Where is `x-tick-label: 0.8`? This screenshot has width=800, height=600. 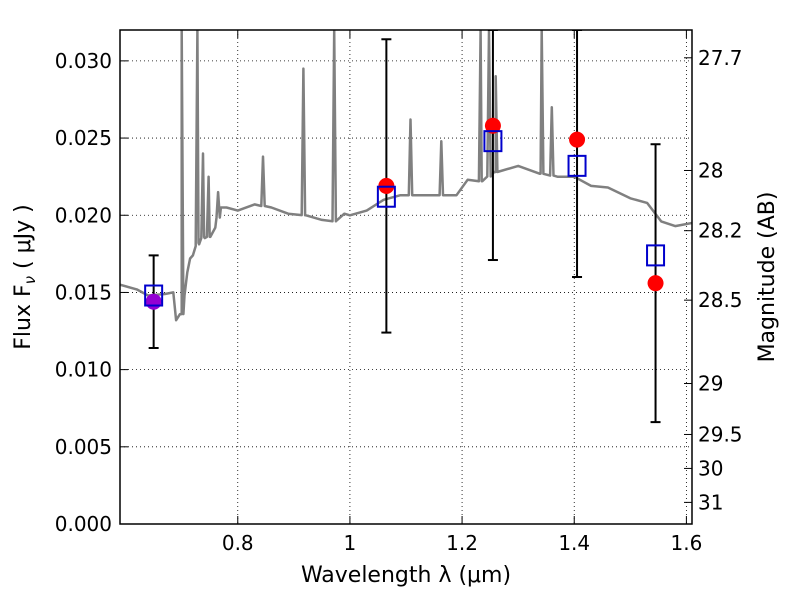
x-tick-label: 0.8 is located at coordinates (238, 543).